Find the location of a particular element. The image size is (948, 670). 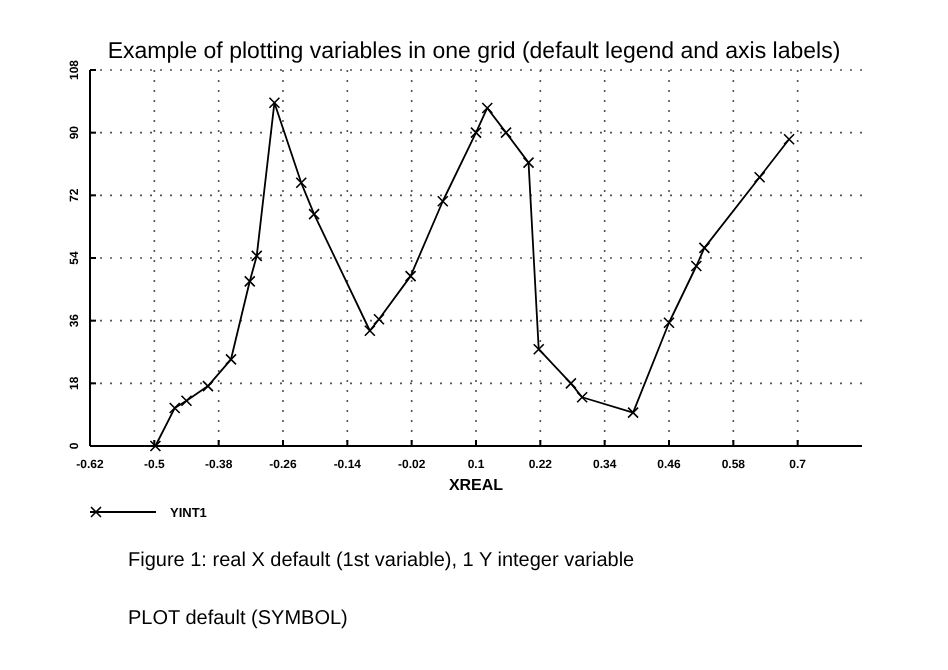

chart-title: Example of plotting variables in one grid (default legend and axis labels) is located at coordinates (474, 52).